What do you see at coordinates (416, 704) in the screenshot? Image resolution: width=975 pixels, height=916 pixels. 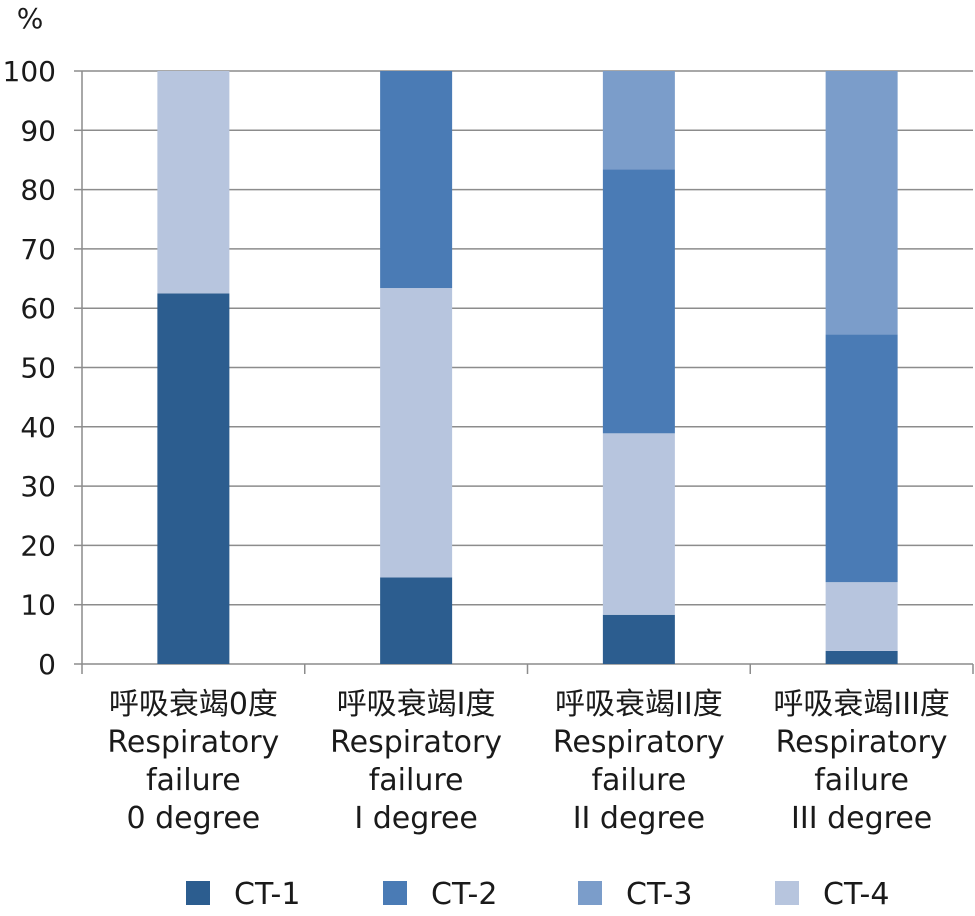 I see `category-label-line: 呼吸衰竭I度` at bounding box center [416, 704].